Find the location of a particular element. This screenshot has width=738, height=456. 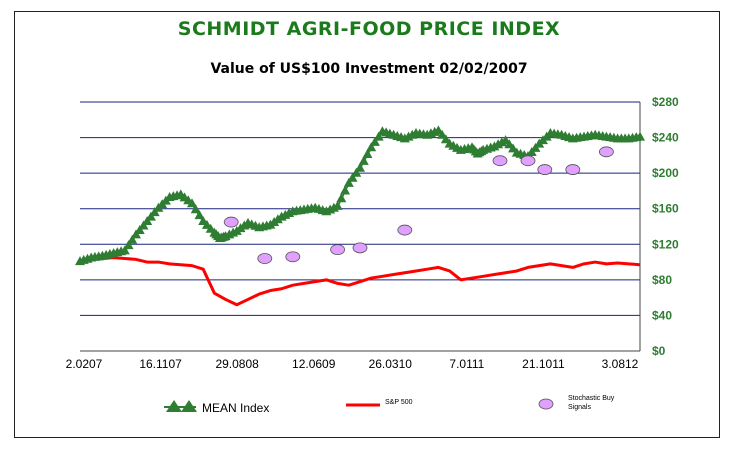

x-tick-label: 7.0111 is located at coordinates (466, 364).